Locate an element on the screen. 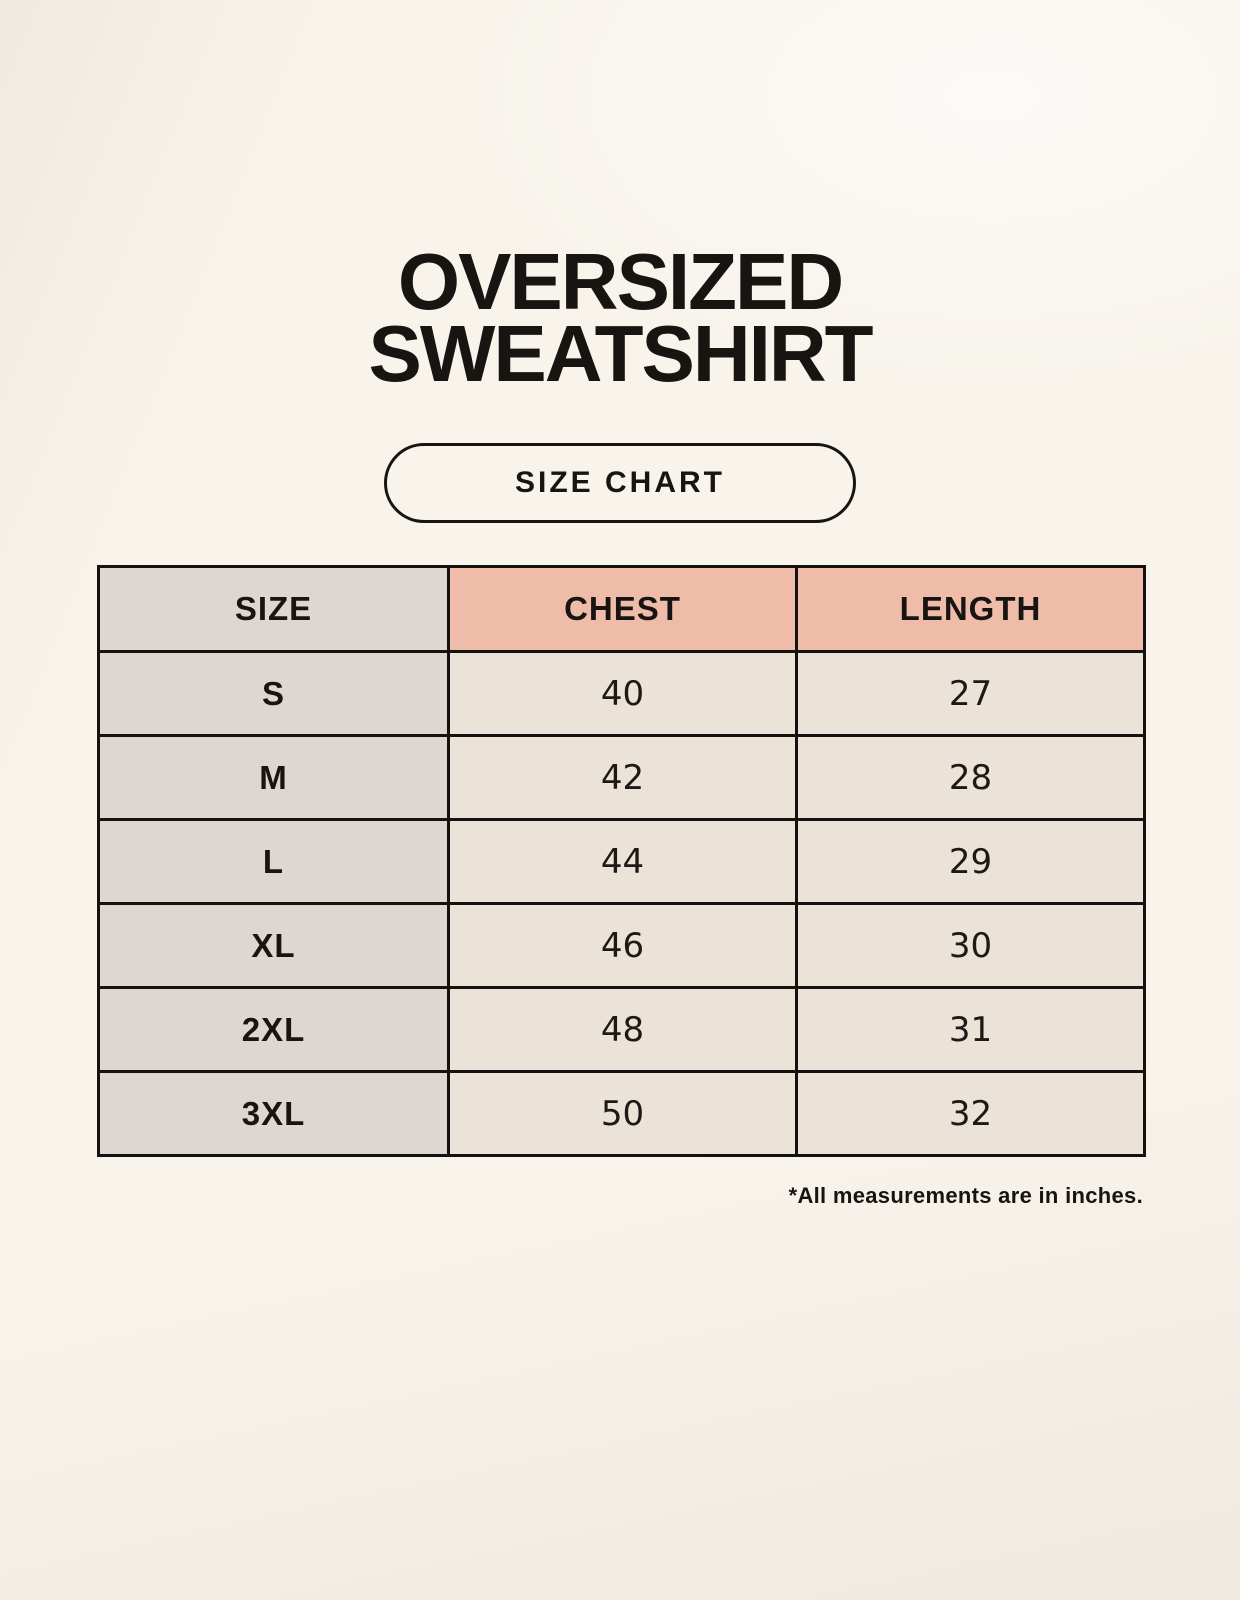 This screenshot has width=1240, height=1600. column-header-chest: CHEST is located at coordinates (622, 609).